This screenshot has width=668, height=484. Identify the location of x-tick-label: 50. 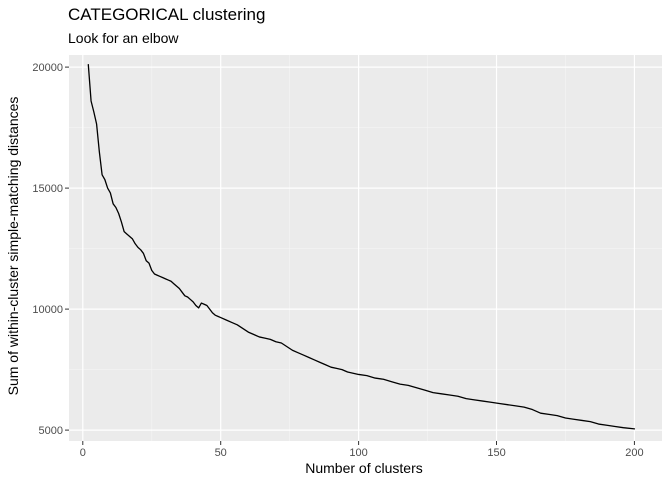
(221, 453).